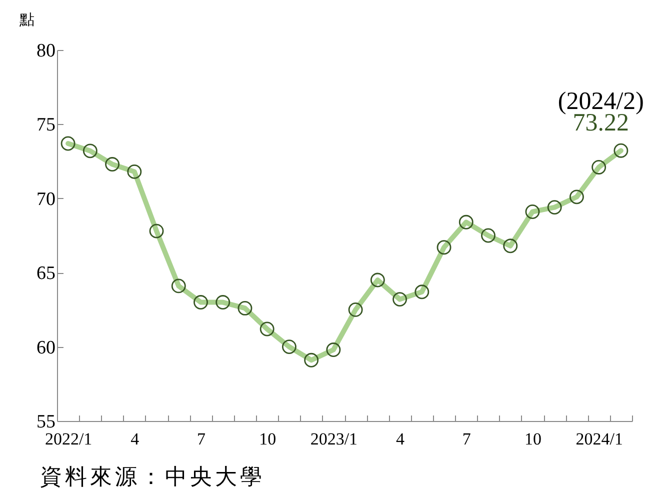 The image size is (648, 492). What do you see at coordinates (46, 273) in the screenshot?
I see `y-tick-label: 65` at bounding box center [46, 273].